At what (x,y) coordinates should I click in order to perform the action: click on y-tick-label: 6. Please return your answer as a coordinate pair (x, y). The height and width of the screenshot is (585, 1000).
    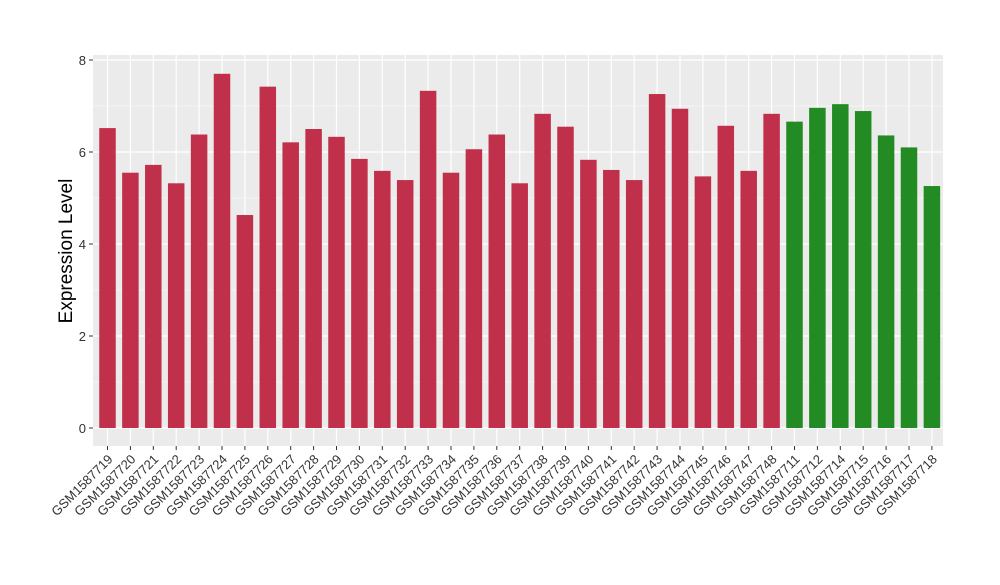
    Looking at the image, I should click on (82, 152).